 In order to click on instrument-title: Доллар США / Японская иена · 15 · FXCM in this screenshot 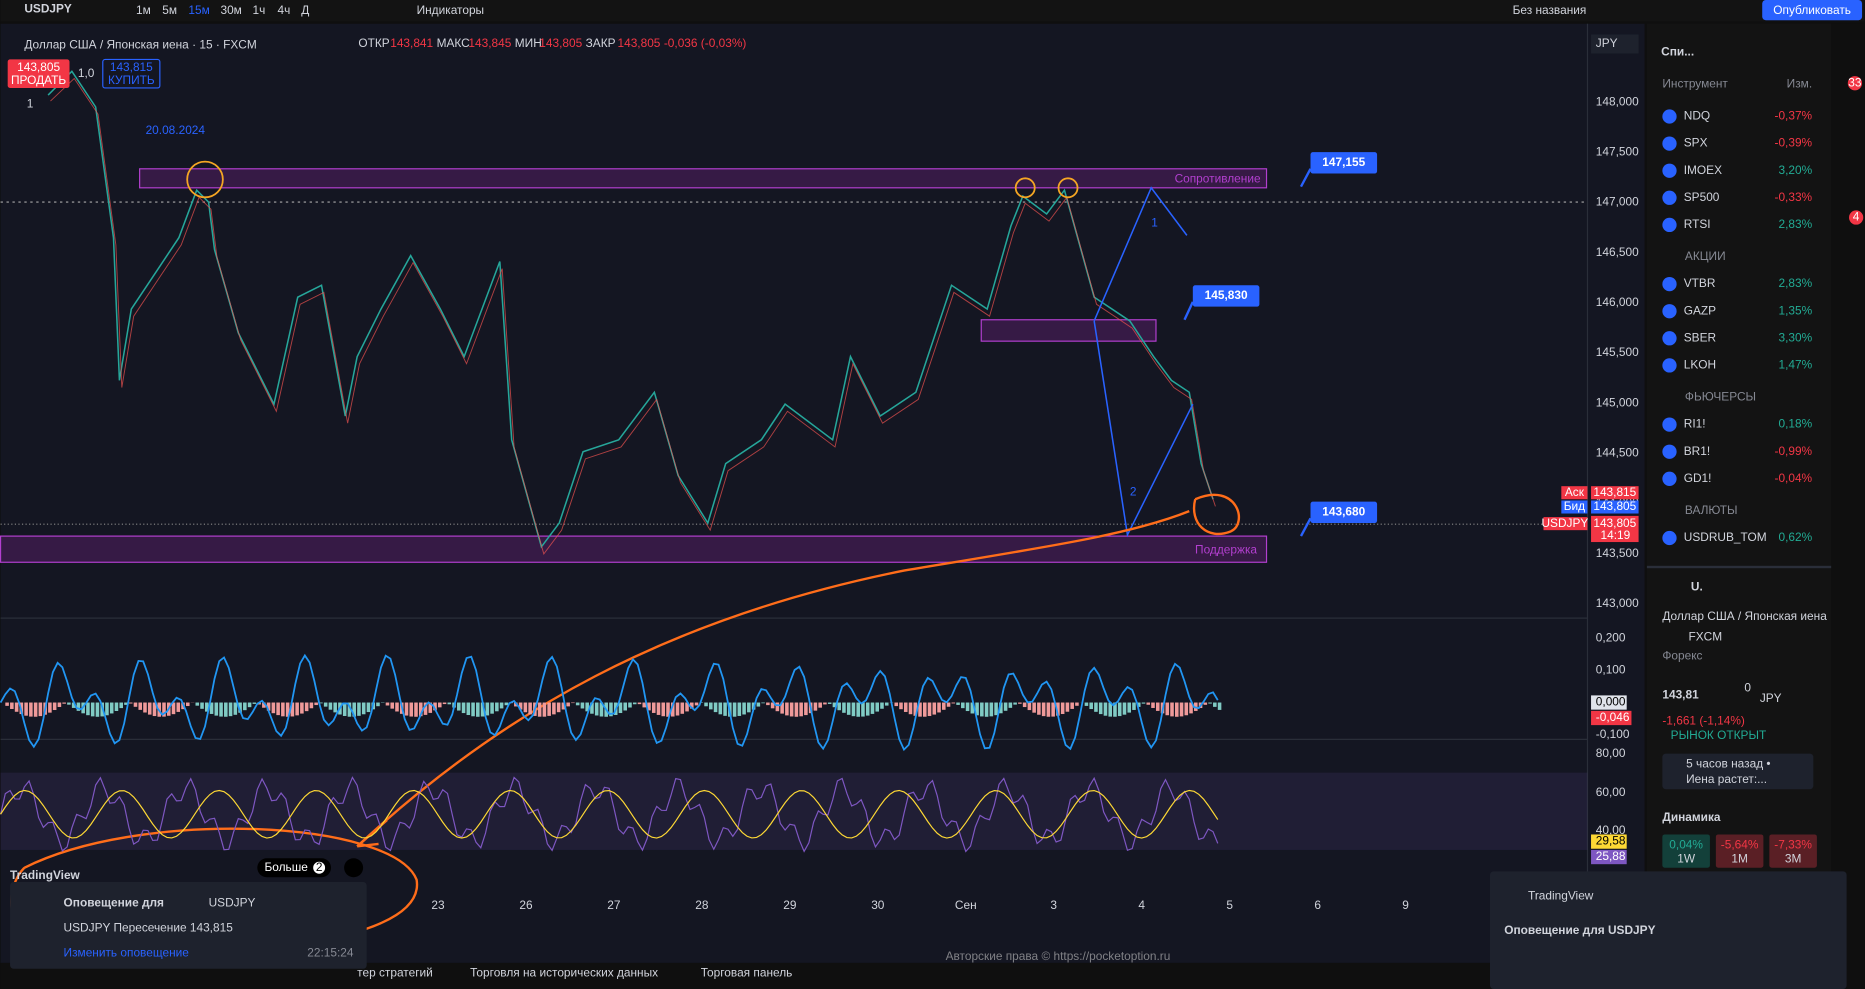, I will do `click(140, 44)`.